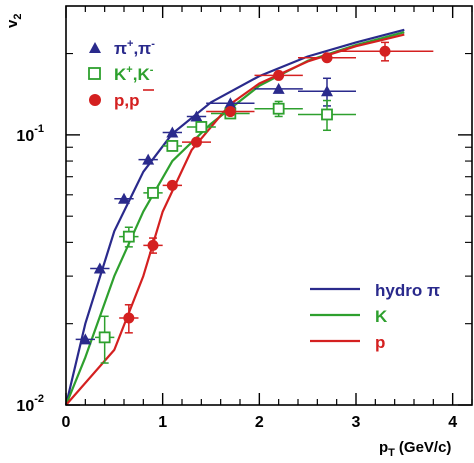 This screenshot has width=474, height=463. I want to click on legend-circle-marker, so click(95, 100).